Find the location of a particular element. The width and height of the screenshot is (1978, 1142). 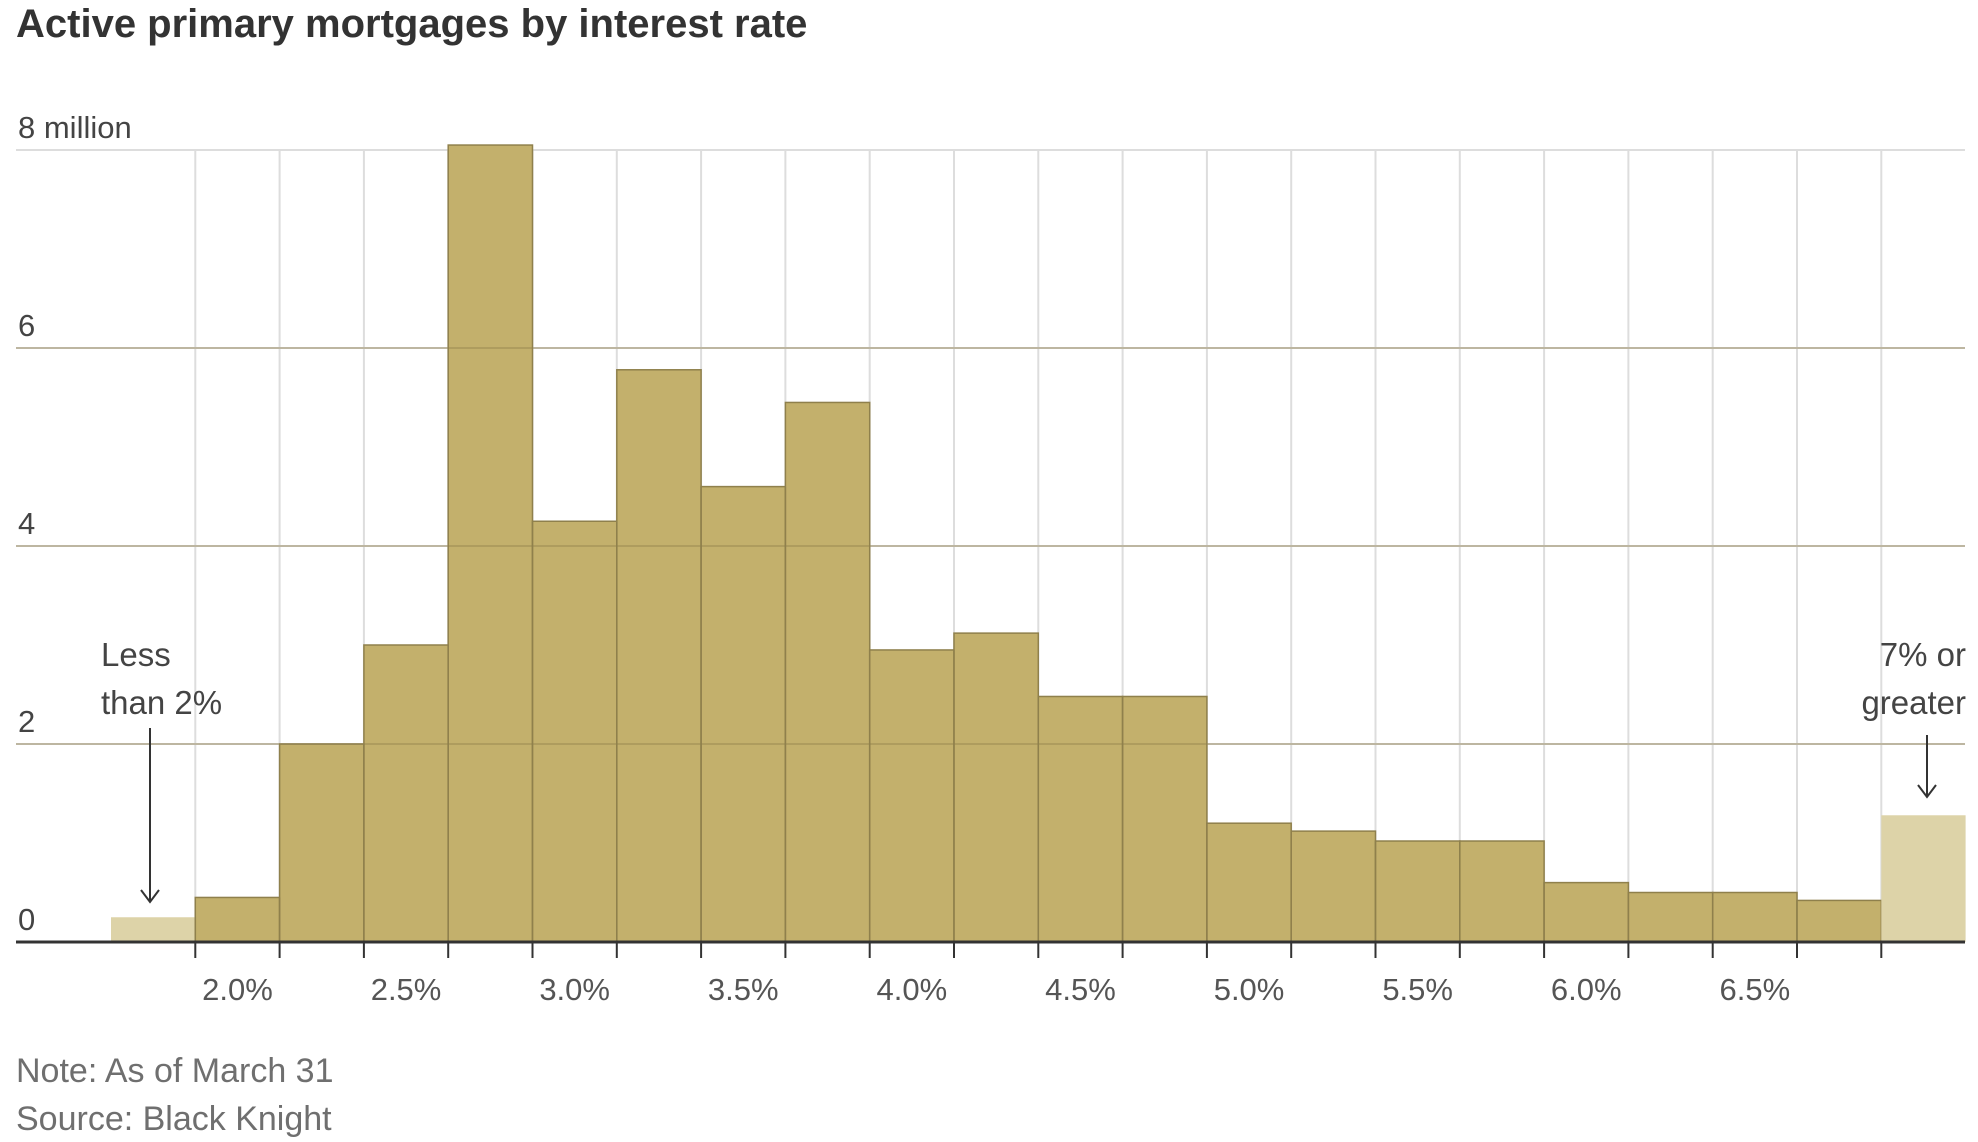

annotation-7-or-greater-arrowhead is located at coordinates (1927, 791).